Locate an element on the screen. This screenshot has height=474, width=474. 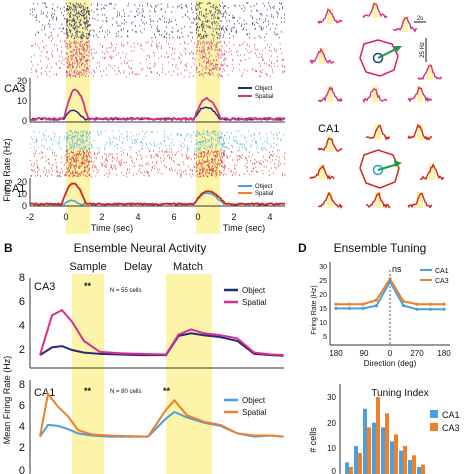
raster-ca1-object-ticks is located at coordinates (157, 141).